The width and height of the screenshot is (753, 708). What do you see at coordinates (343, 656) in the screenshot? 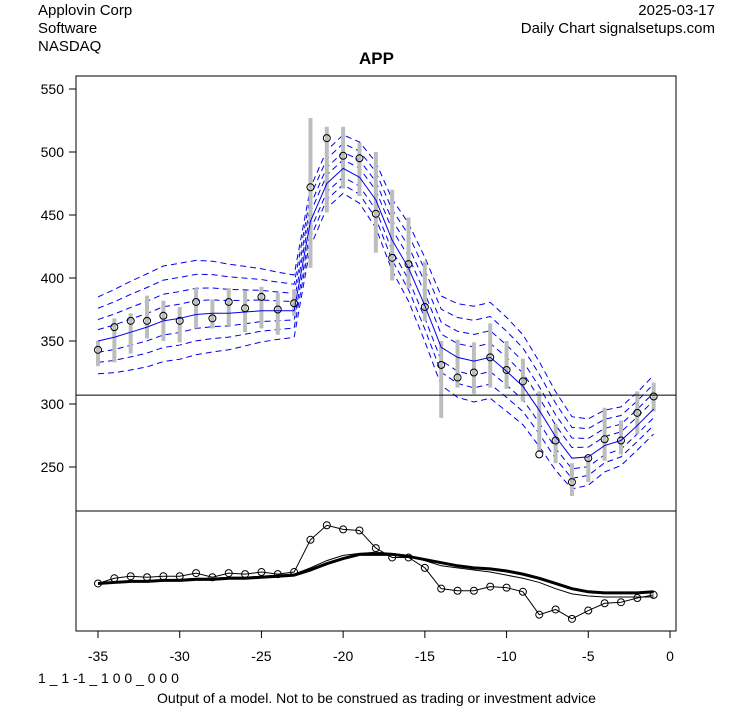
I see `x-tick-label: -20` at bounding box center [343, 656].